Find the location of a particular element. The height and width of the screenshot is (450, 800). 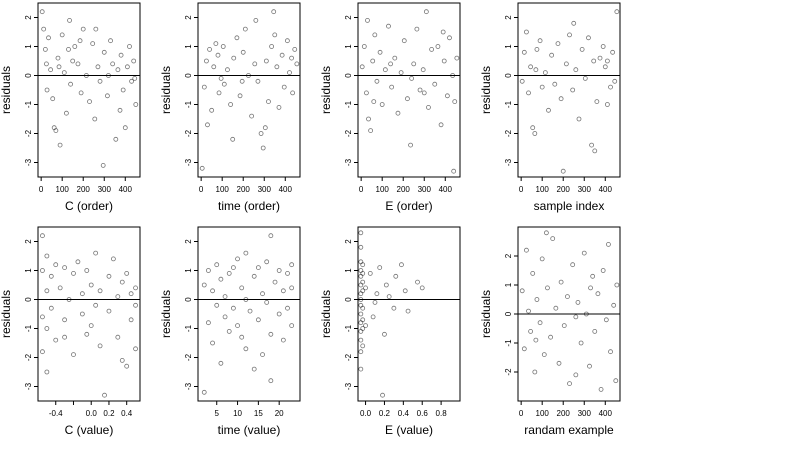

x-axis-label: E (order) is located at coordinates (408, 206).